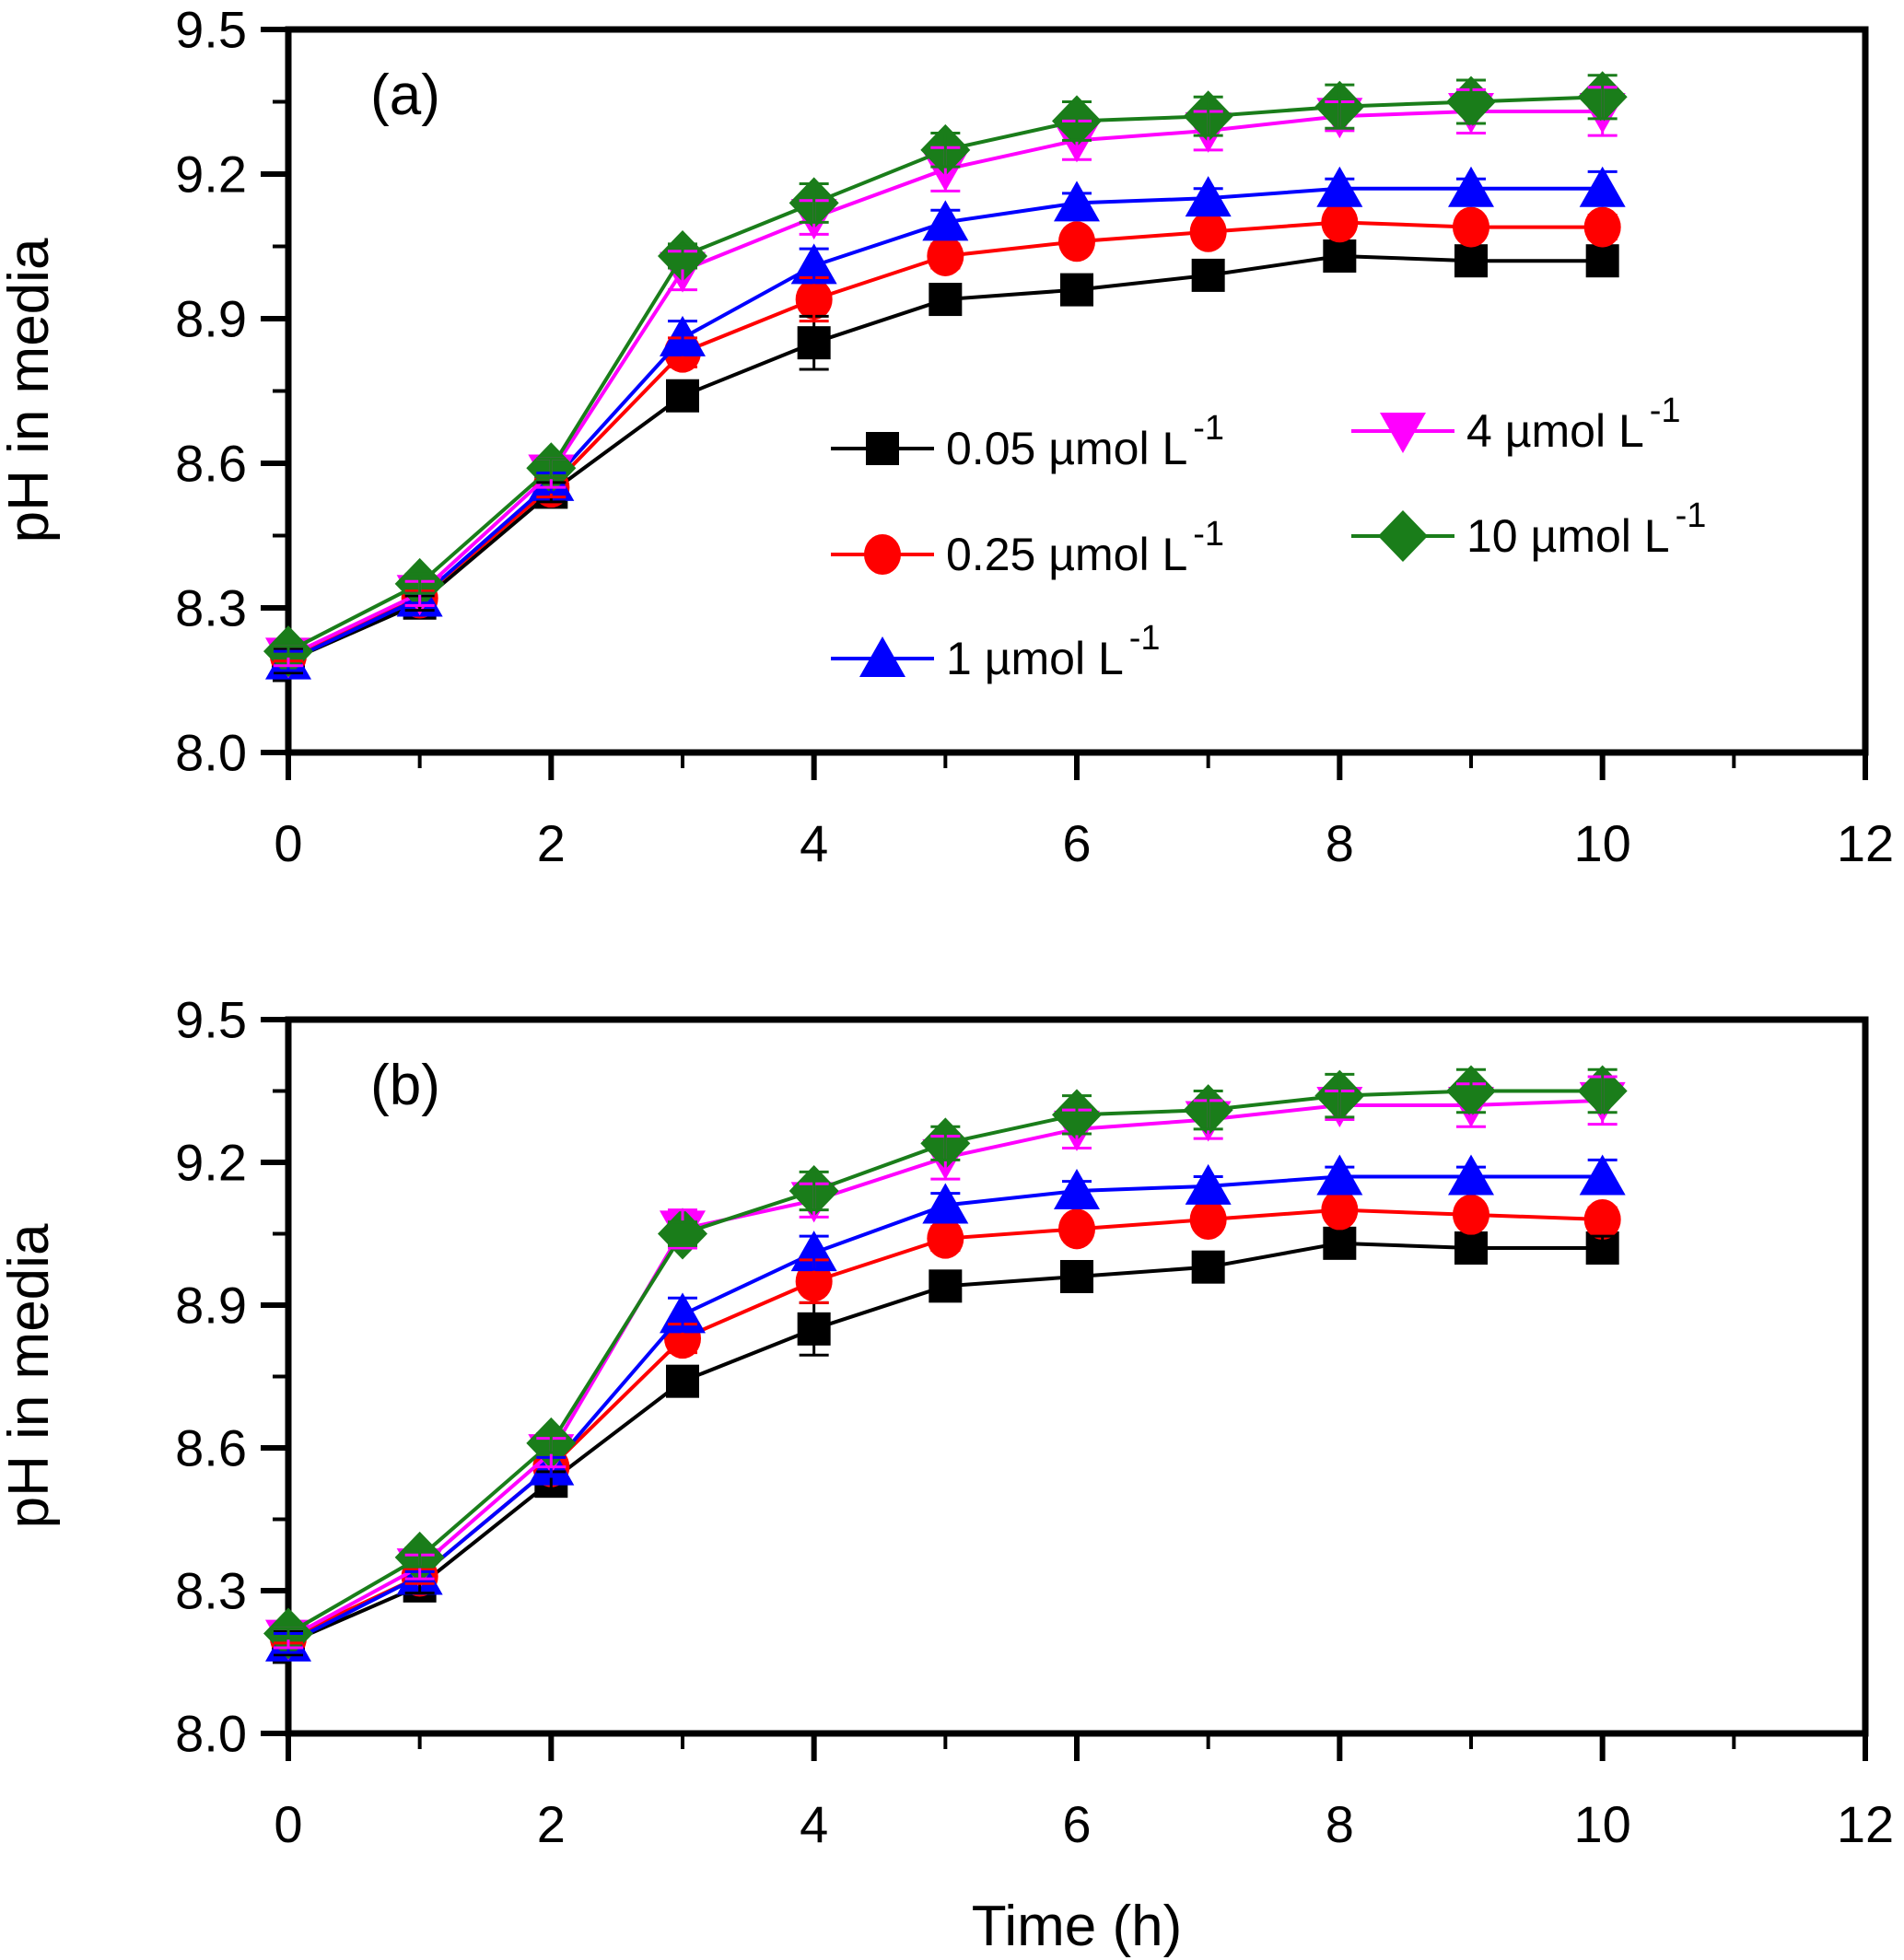 This screenshot has height=1960, width=1904. Describe the element at coordinates (1085, 547) in the screenshot. I see `legend-label: 0.25 µmol L -1` at that location.